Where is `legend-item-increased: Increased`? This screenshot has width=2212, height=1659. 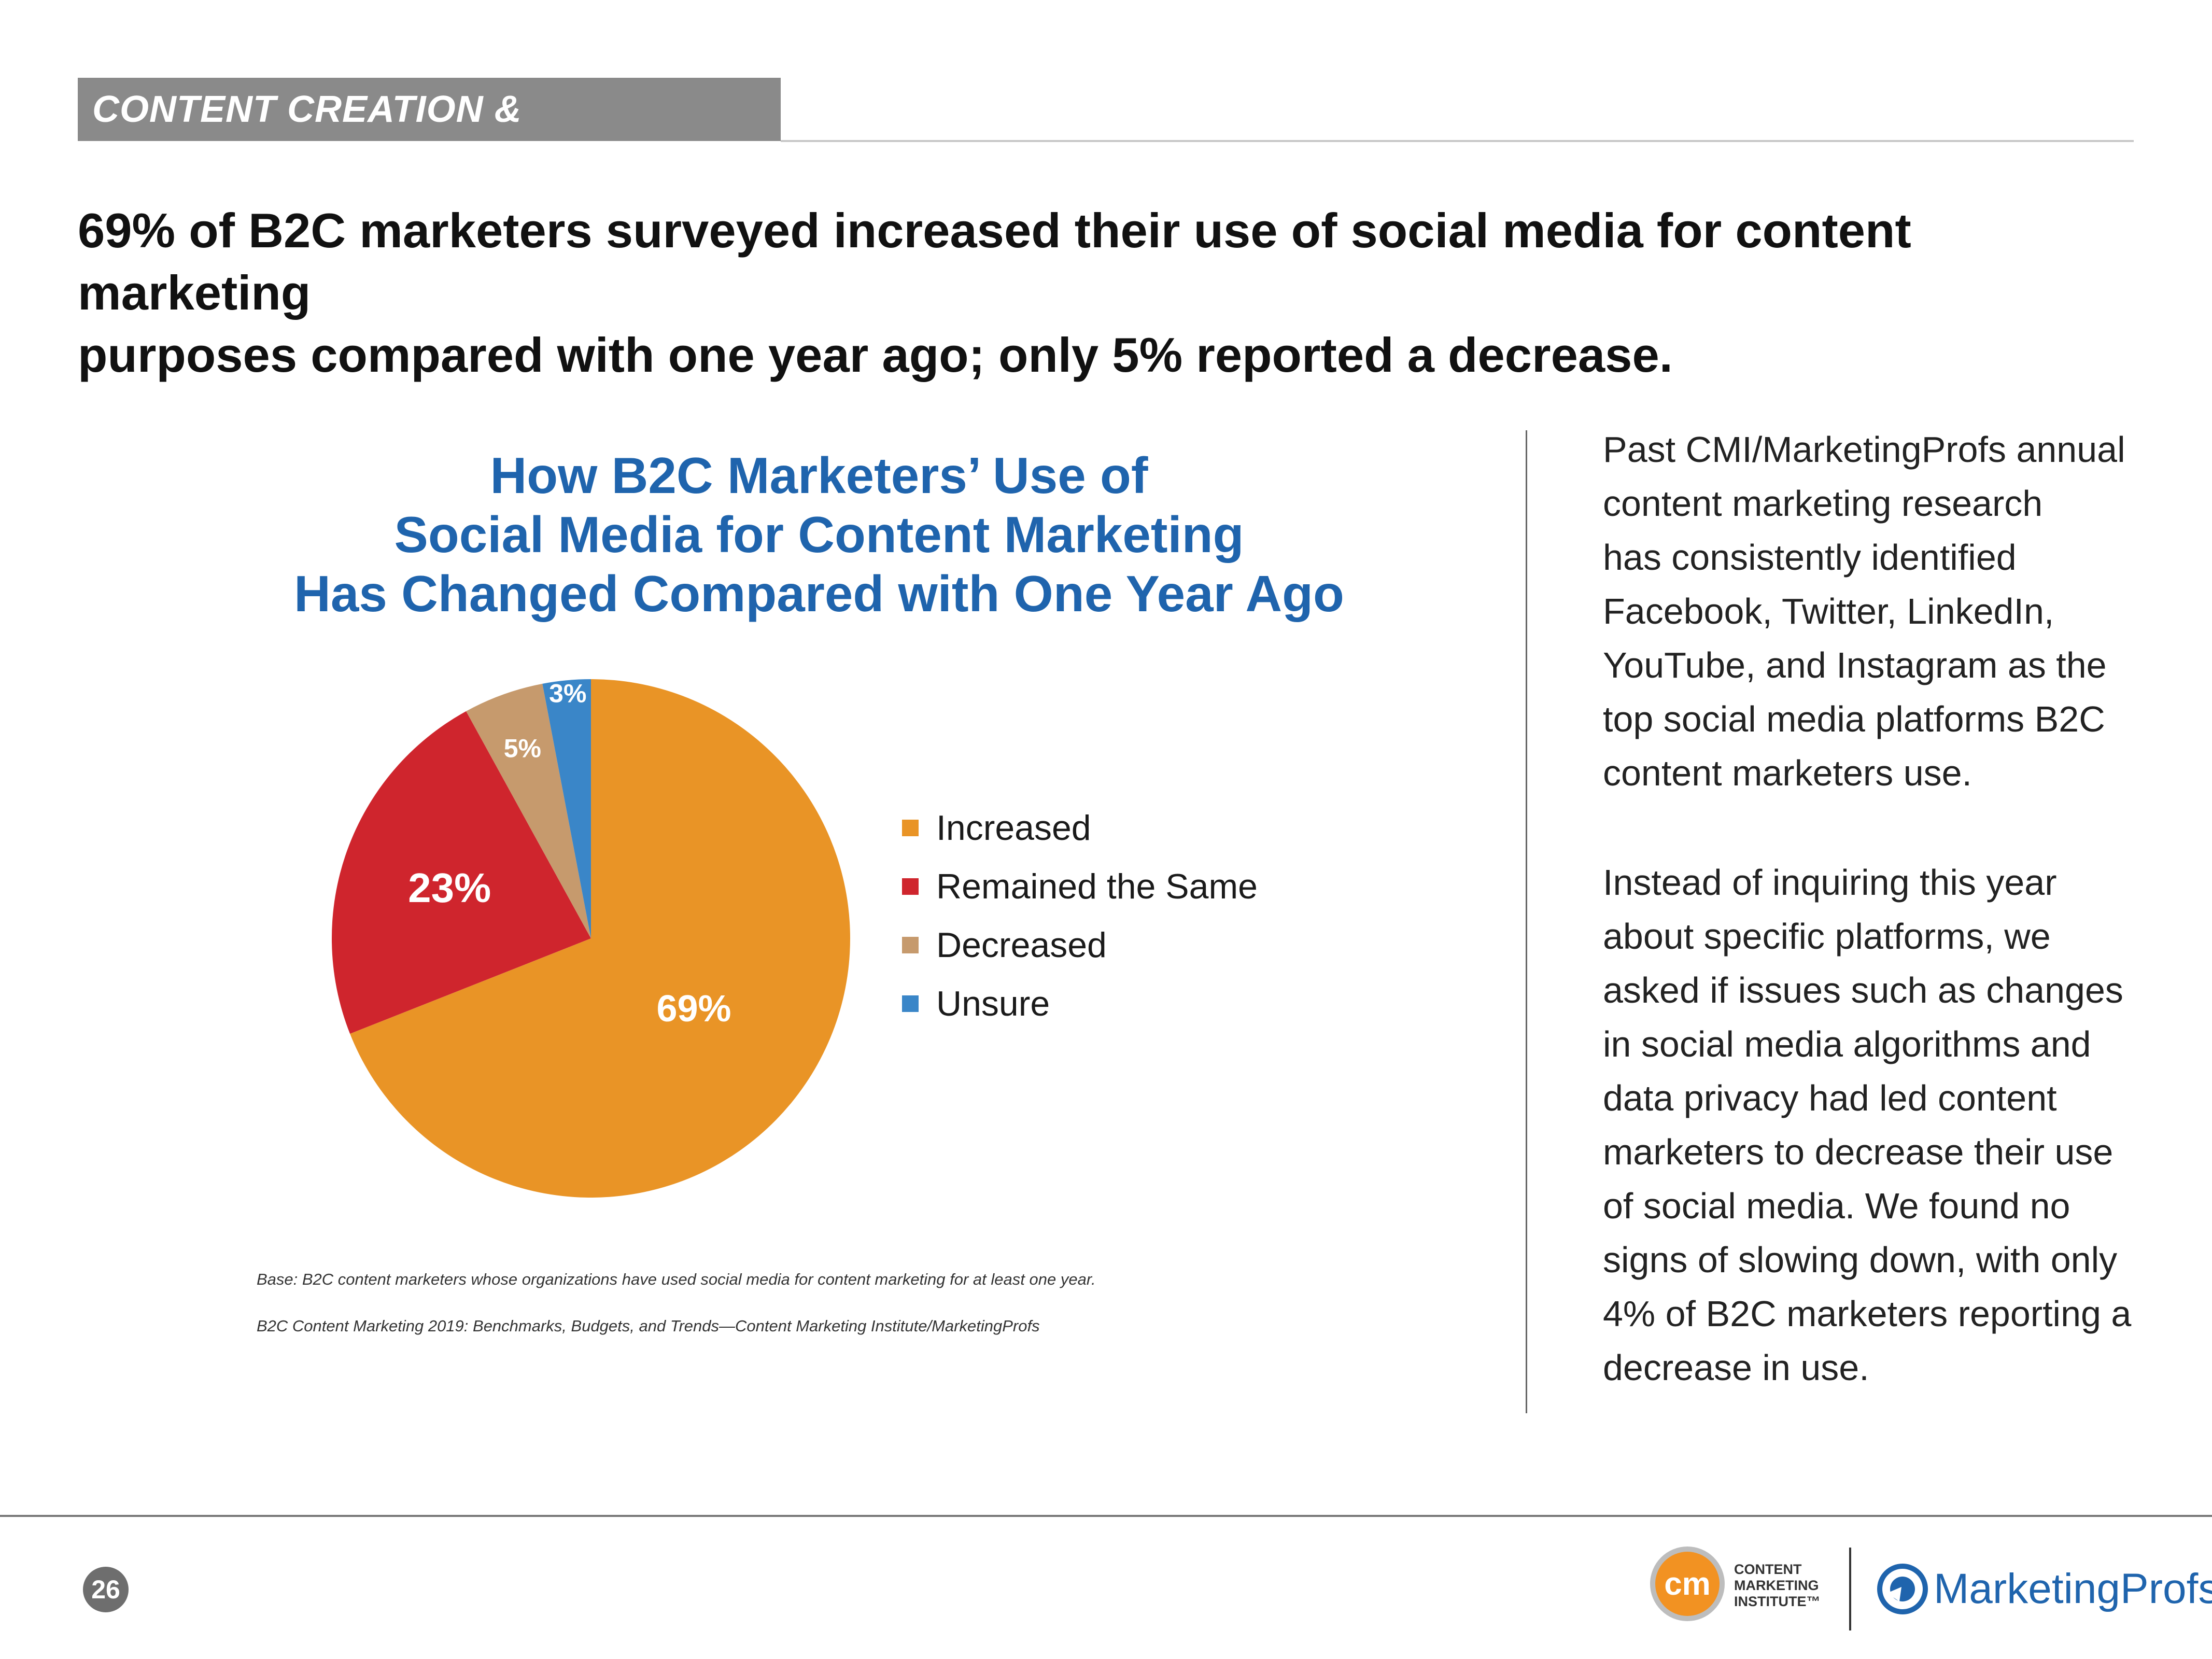
legend-item-increased: Increased is located at coordinates (1080, 827).